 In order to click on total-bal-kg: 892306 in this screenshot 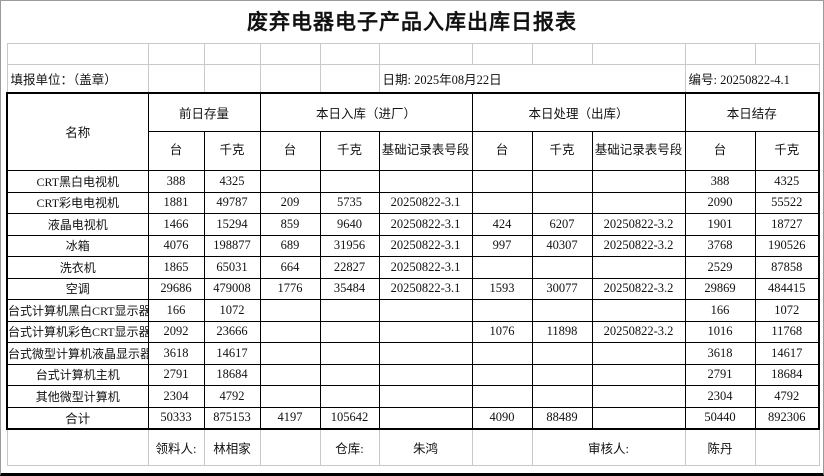, I will do `click(787, 418)`.